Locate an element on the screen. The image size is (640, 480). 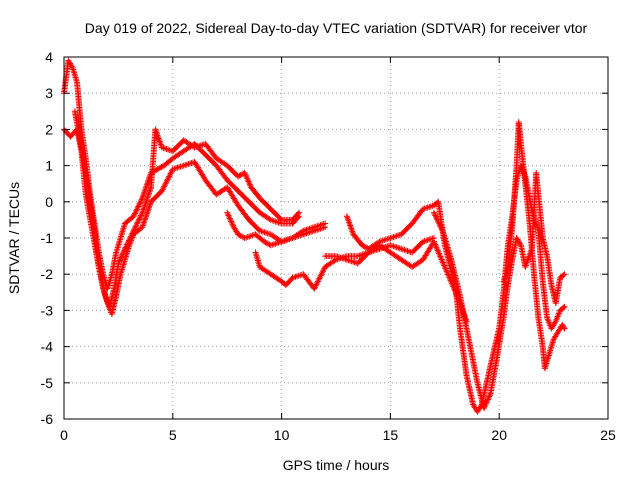
y-tick-label: -3 is located at coordinates (47, 310).